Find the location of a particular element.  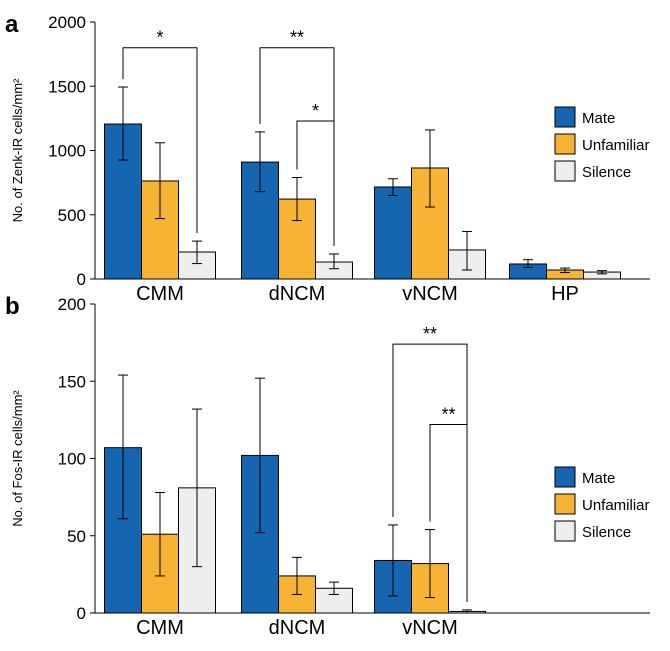

x-tick-label: HP is located at coordinates (565, 294).